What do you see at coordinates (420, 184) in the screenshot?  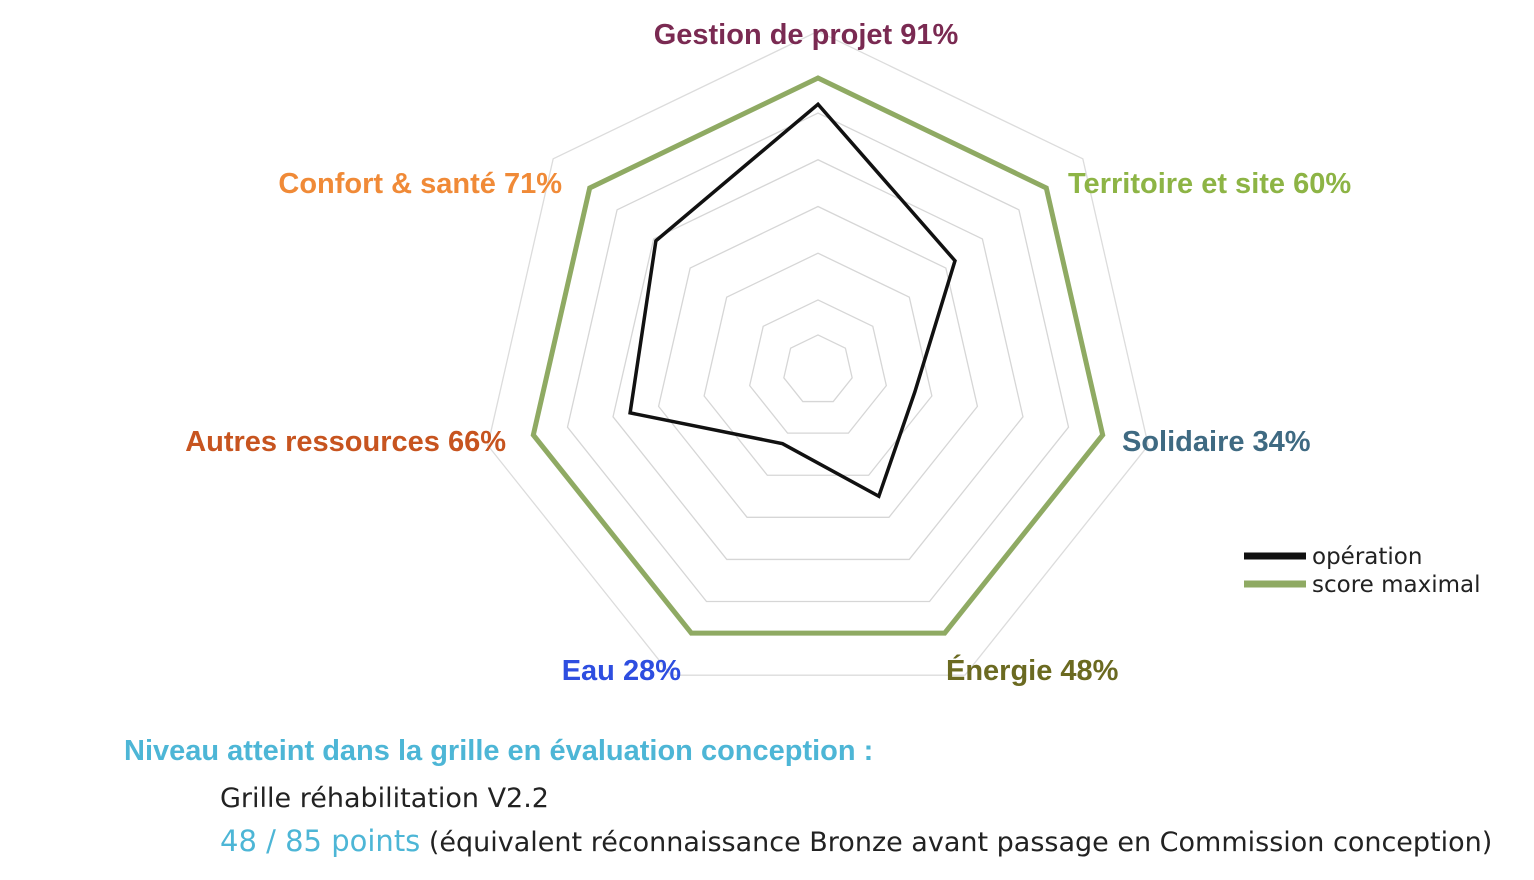 I see `axis-label: Confort & santé 71%` at bounding box center [420, 184].